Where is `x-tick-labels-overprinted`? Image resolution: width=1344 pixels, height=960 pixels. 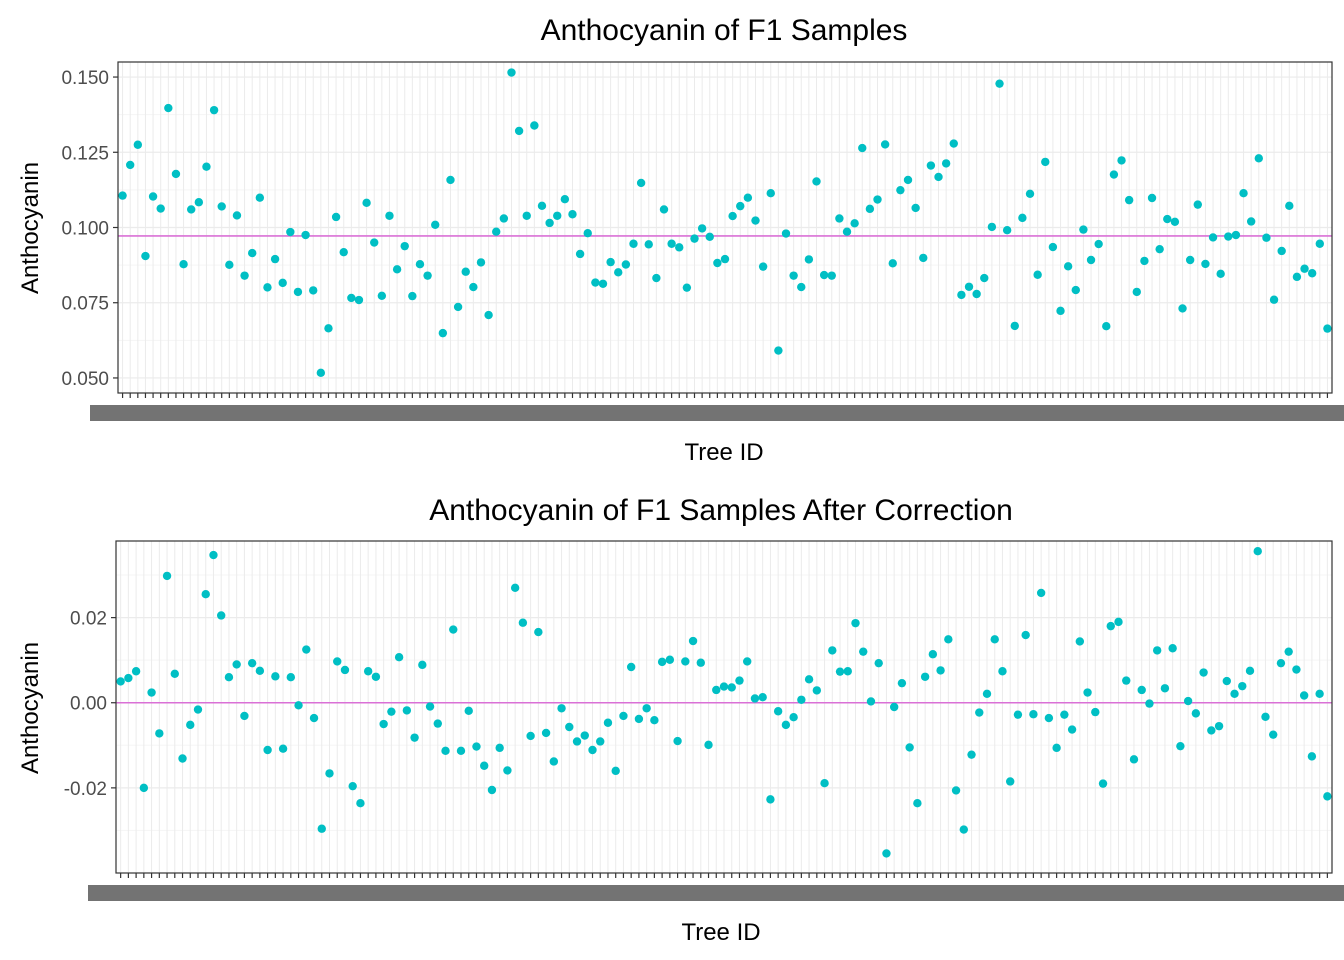 x-tick-labels-overprinted is located at coordinates (716, 893).